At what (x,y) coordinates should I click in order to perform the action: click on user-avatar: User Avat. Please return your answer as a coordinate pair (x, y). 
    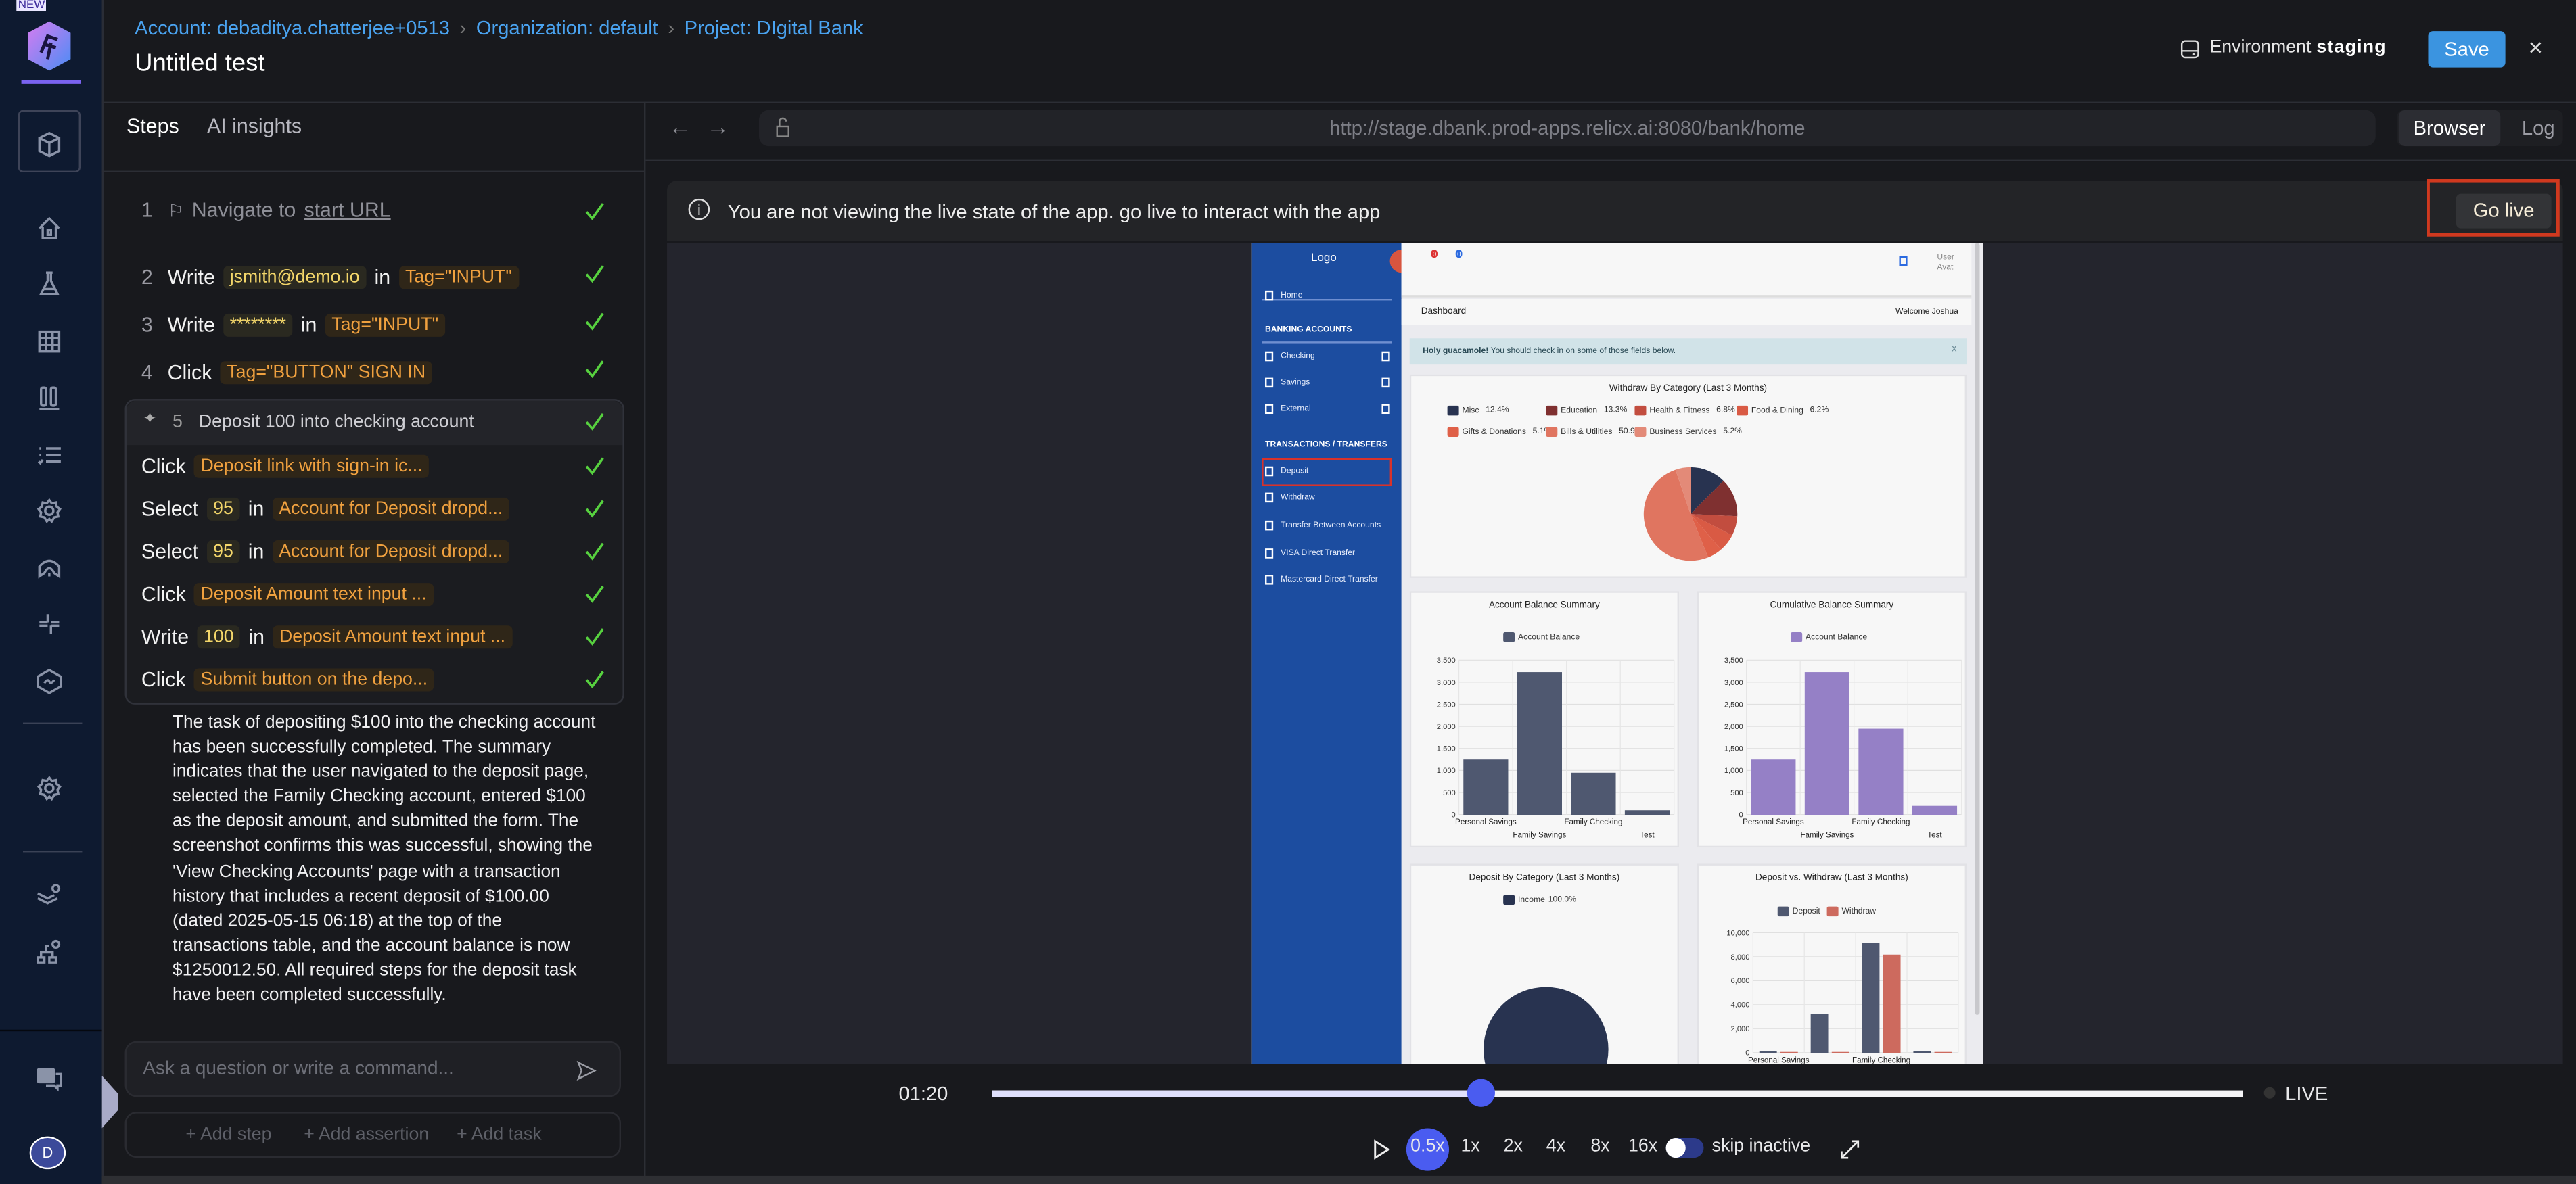
    Looking at the image, I should click on (1945, 263).